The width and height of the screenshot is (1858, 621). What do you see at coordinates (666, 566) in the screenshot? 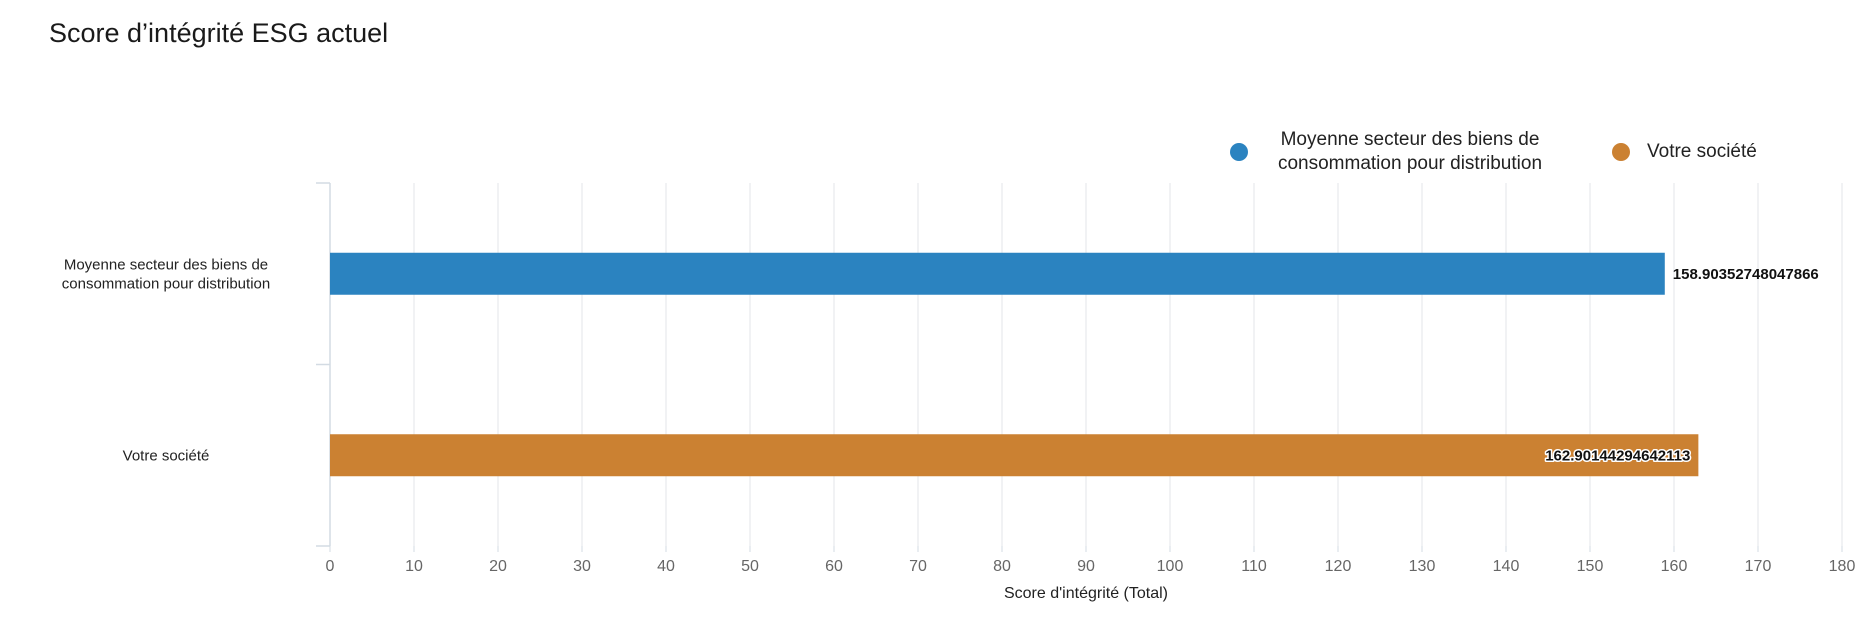
I see `x-tick-label: 40` at bounding box center [666, 566].